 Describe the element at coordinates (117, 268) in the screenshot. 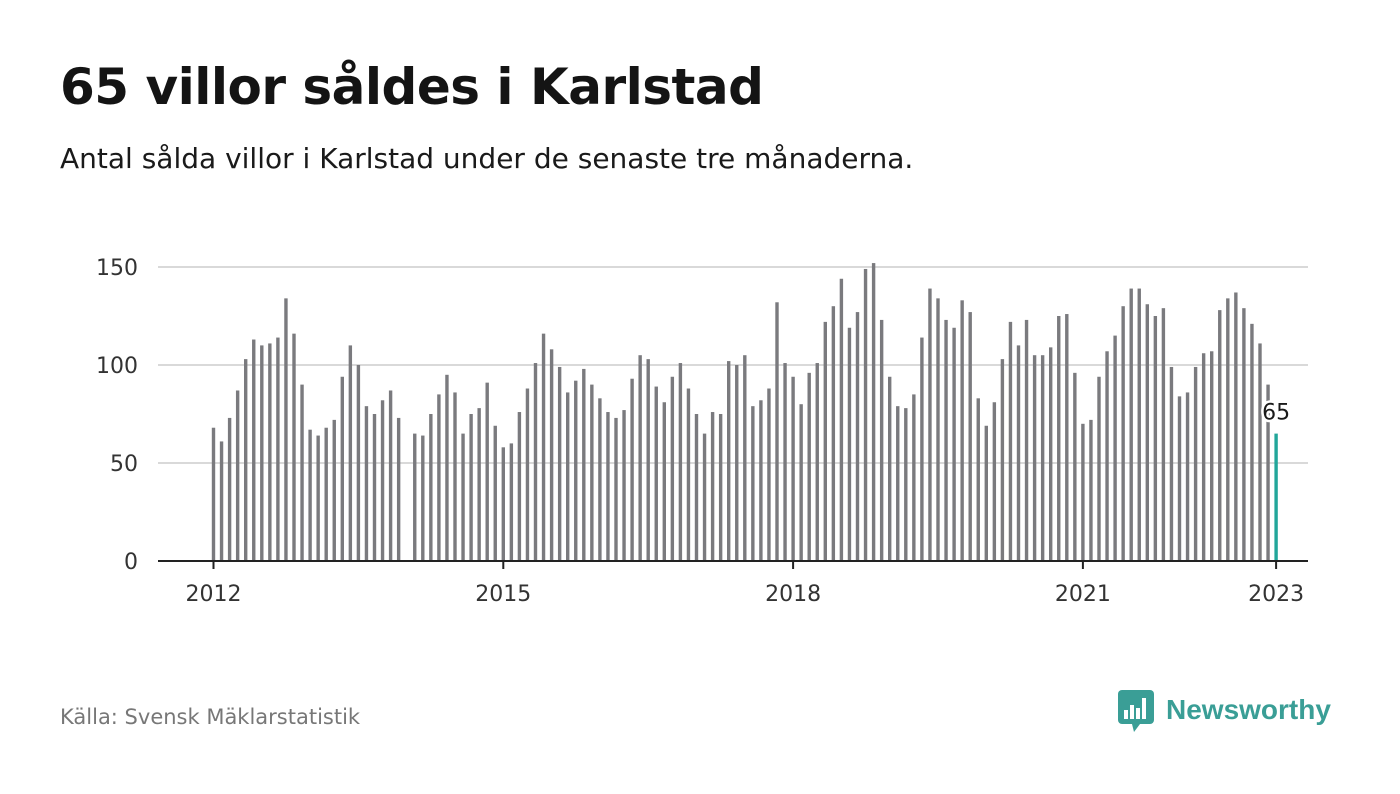

I see `y-tick-label: 150` at that location.